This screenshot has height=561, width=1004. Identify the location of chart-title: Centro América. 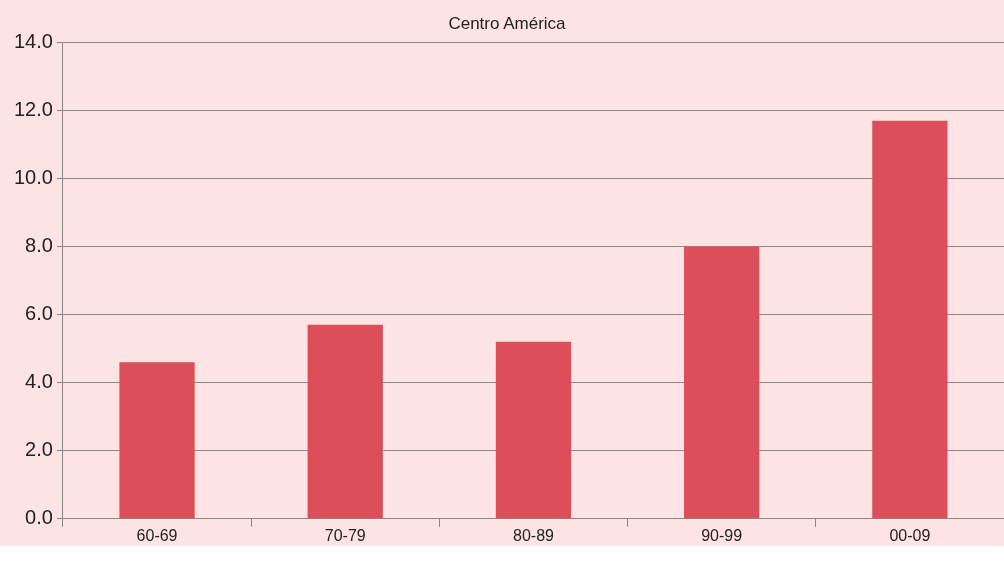
(507, 23).